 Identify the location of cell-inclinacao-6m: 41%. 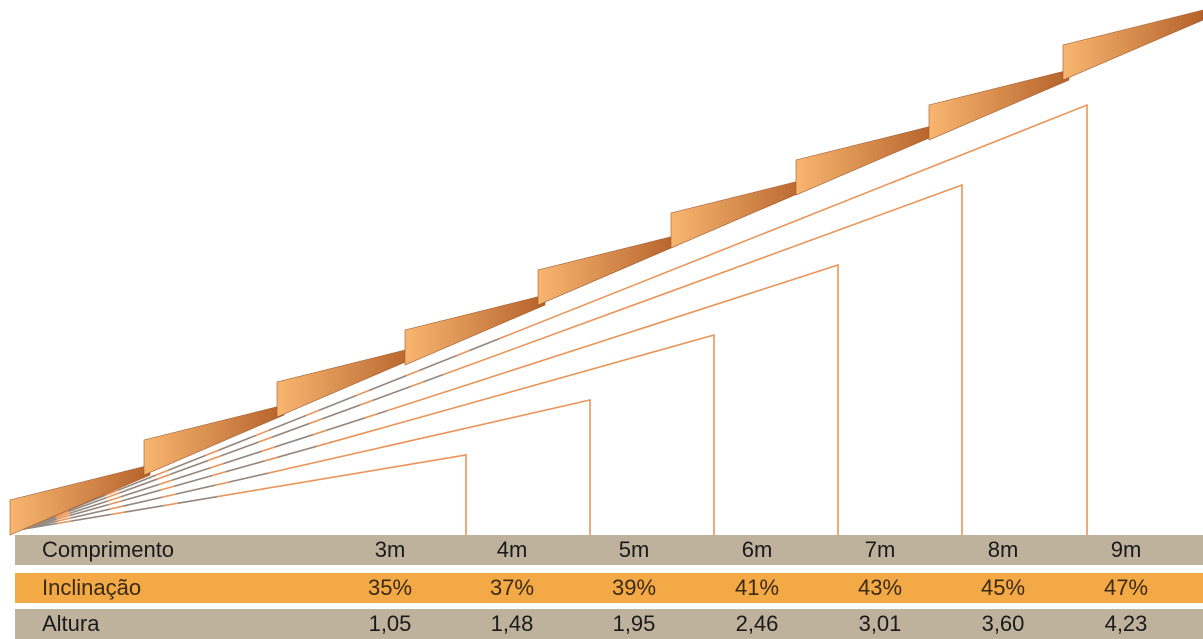
(757, 587).